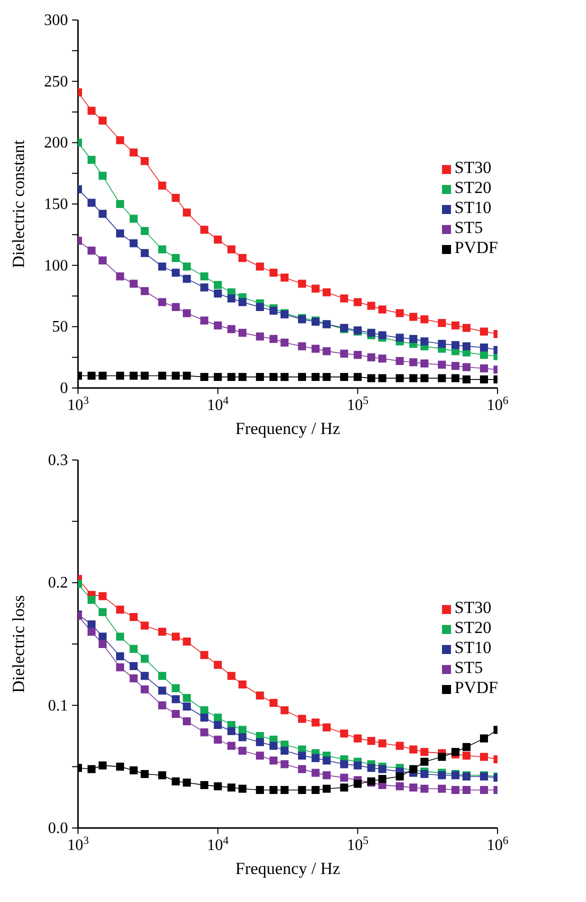  What do you see at coordinates (473, 207) in the screenshot?
I see `legend-label: ST10` at bounding box center [473, 207].